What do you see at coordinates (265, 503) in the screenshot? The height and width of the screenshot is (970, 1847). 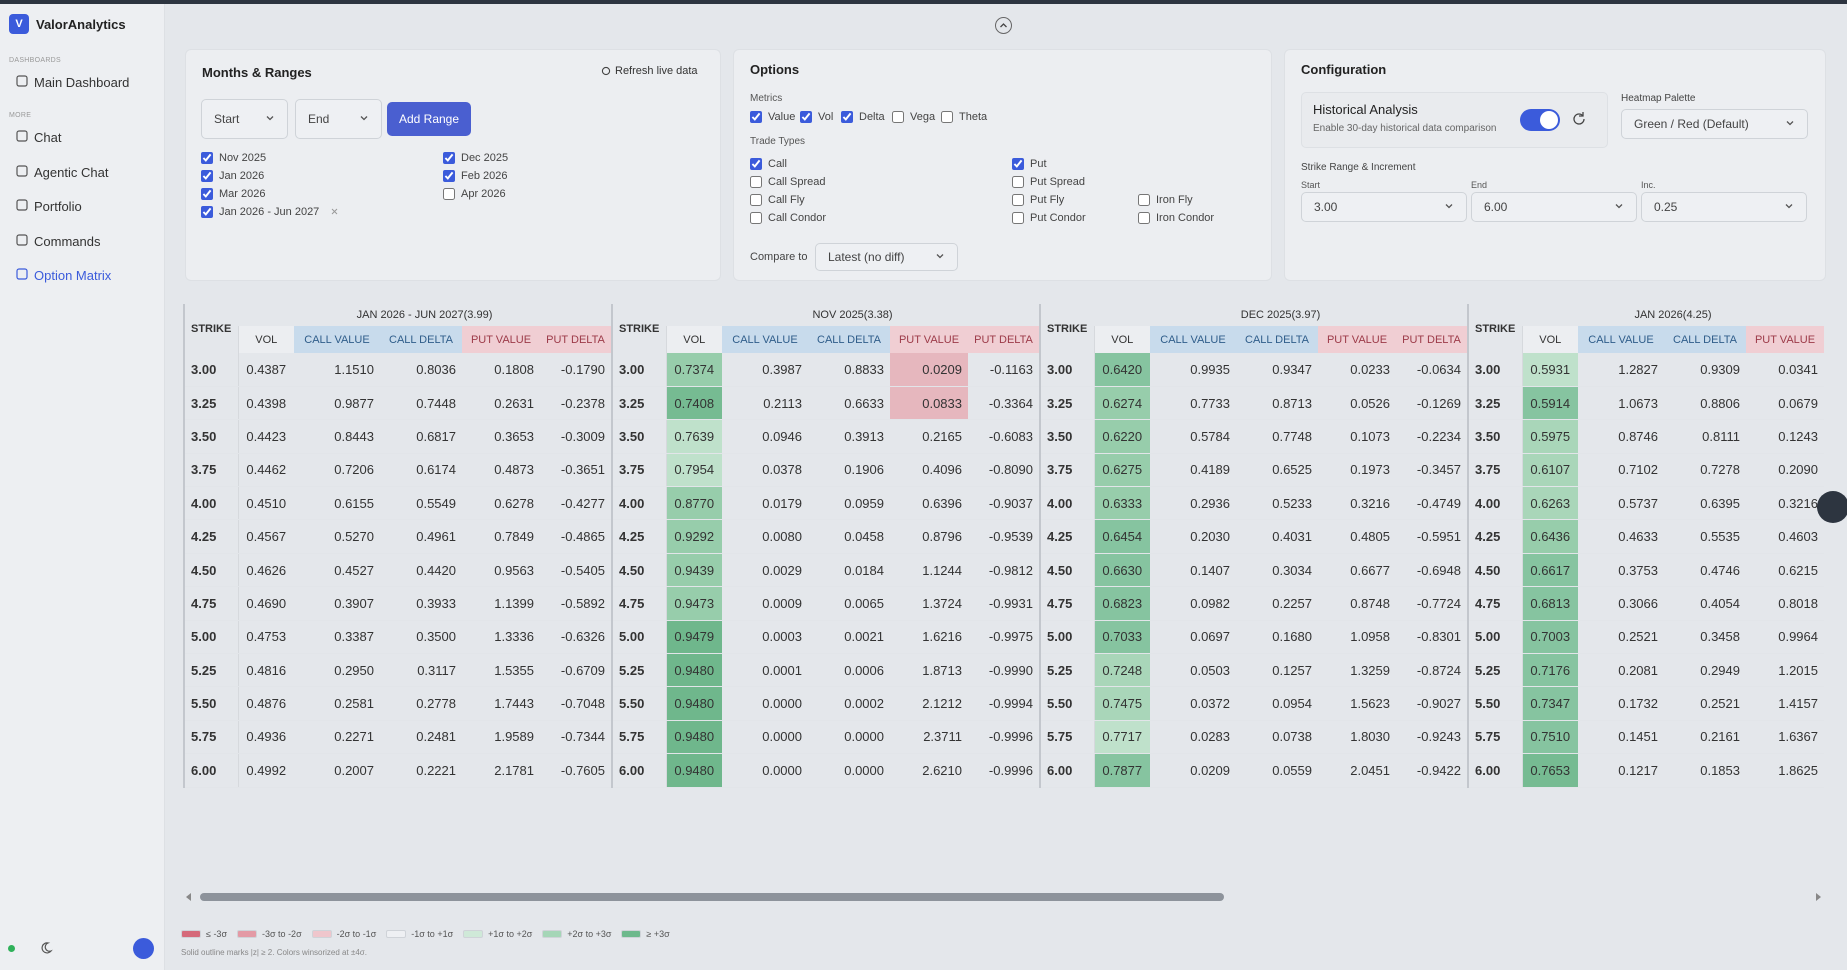 I see `value-cell: 0.4510` at bounding box center [265, 503].